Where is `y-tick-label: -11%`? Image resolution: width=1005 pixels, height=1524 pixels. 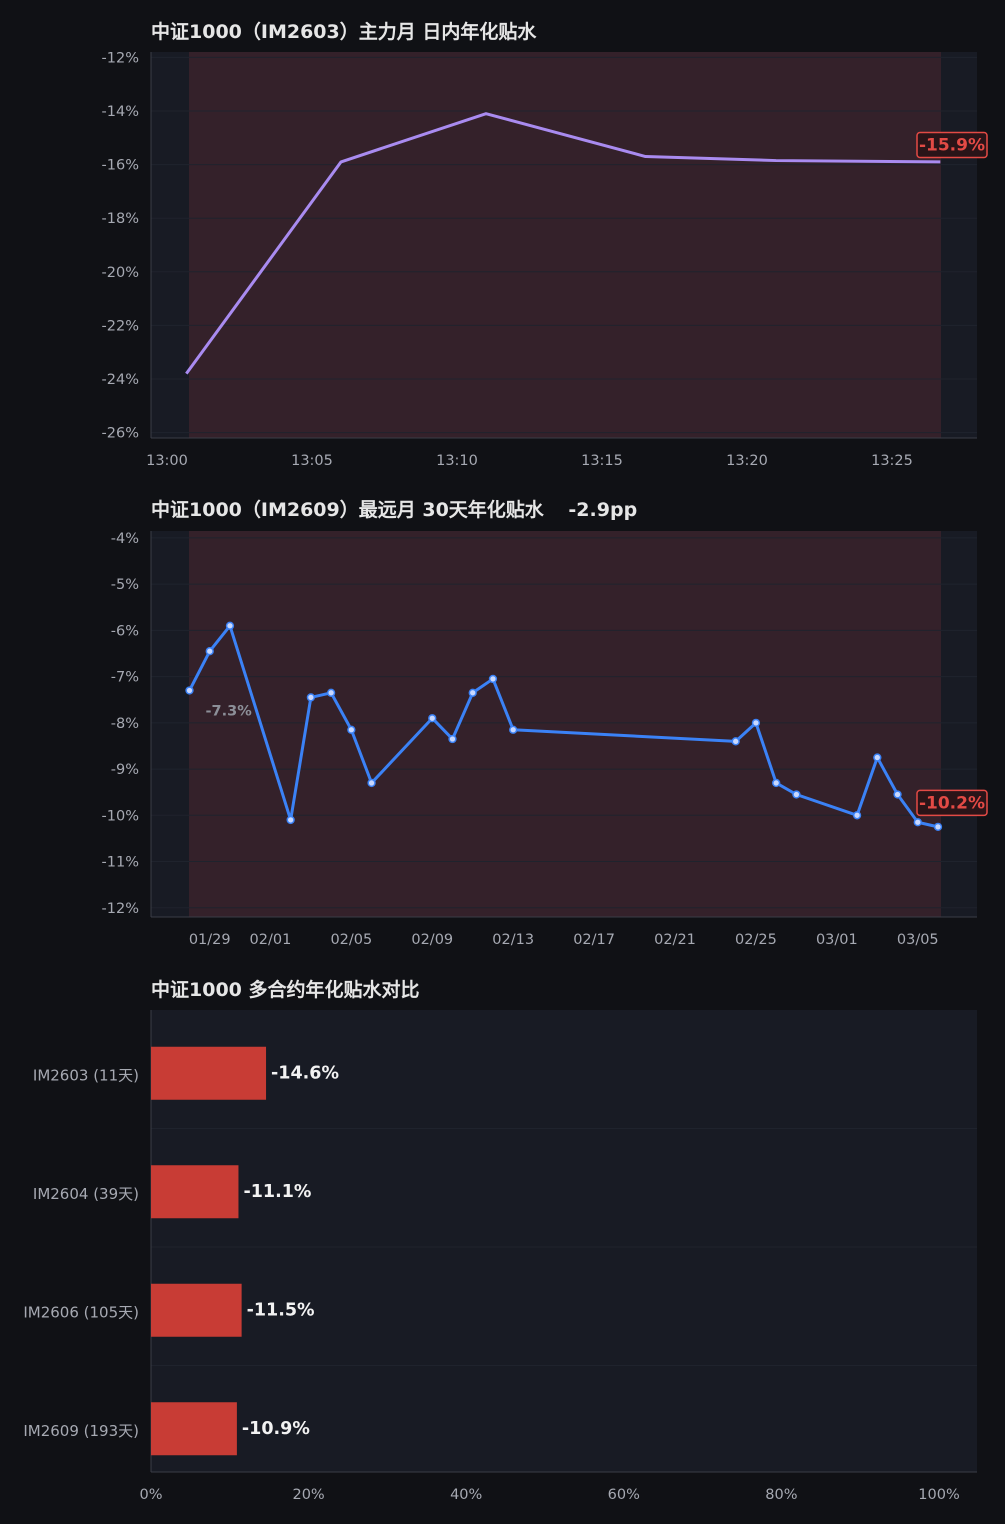
y-tick-label: -11% is located at coordinates (120, 863).